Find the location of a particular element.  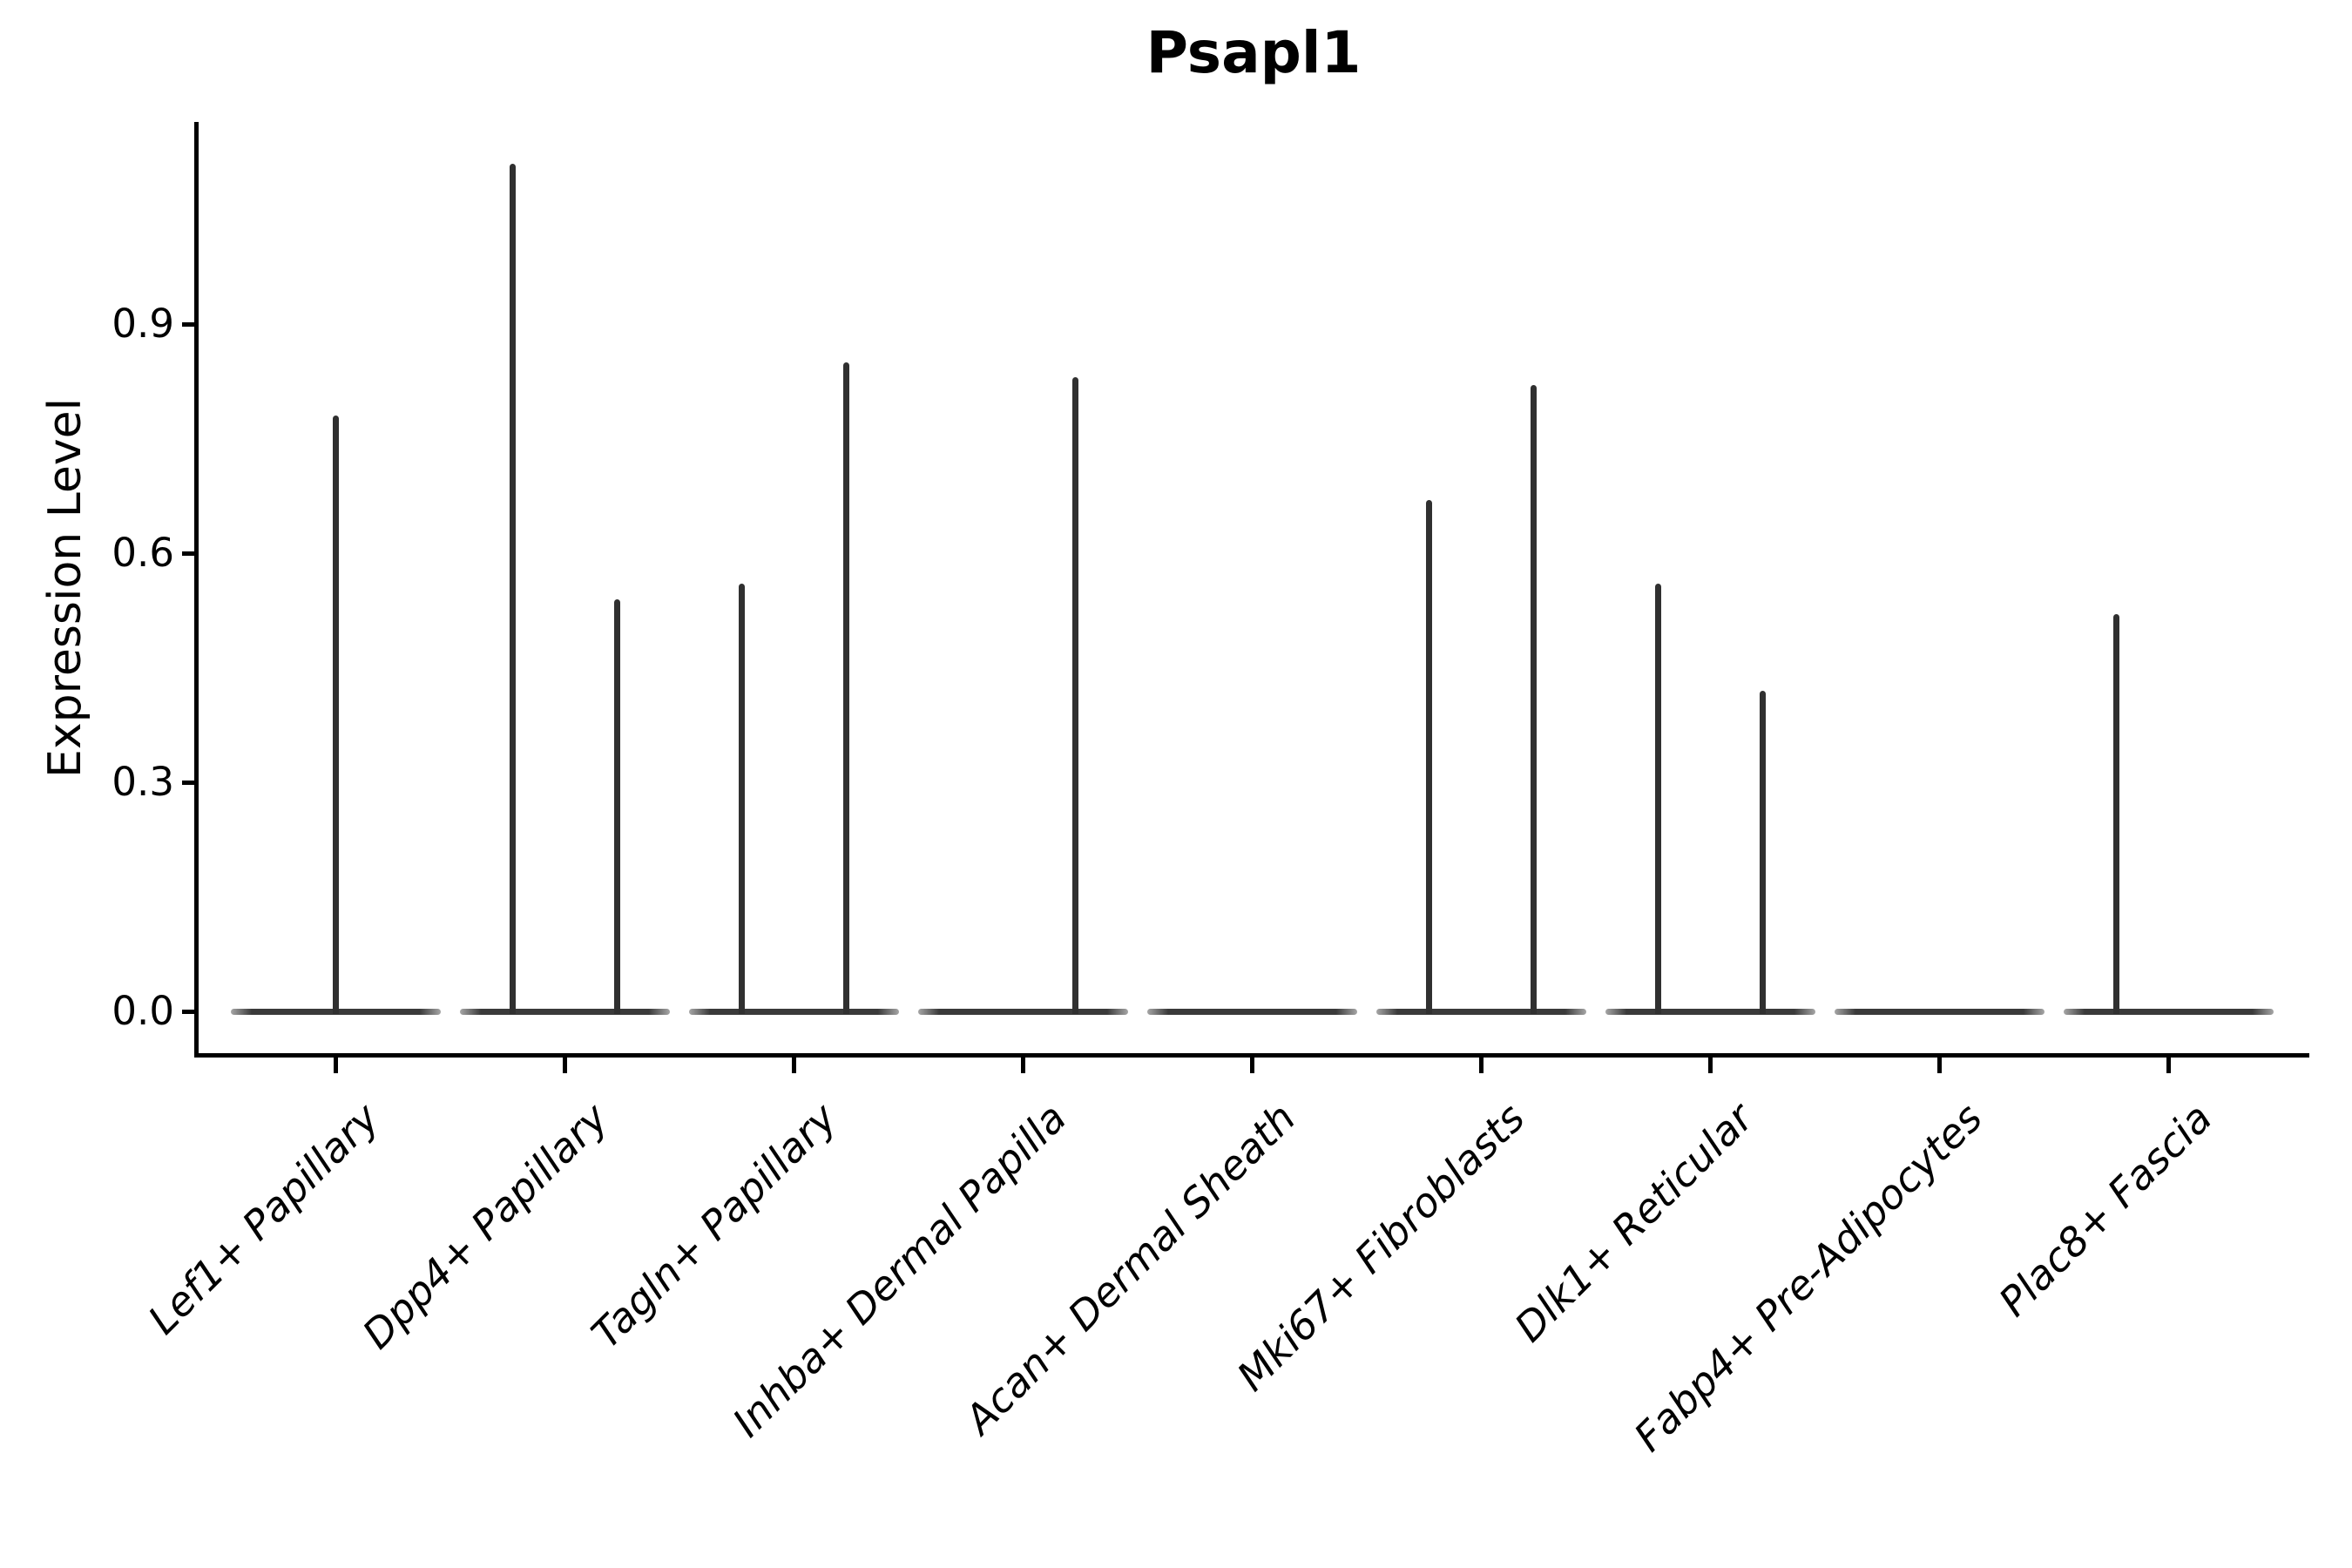

y-tick-label: 0.6 is located at coordinates (143, 552).